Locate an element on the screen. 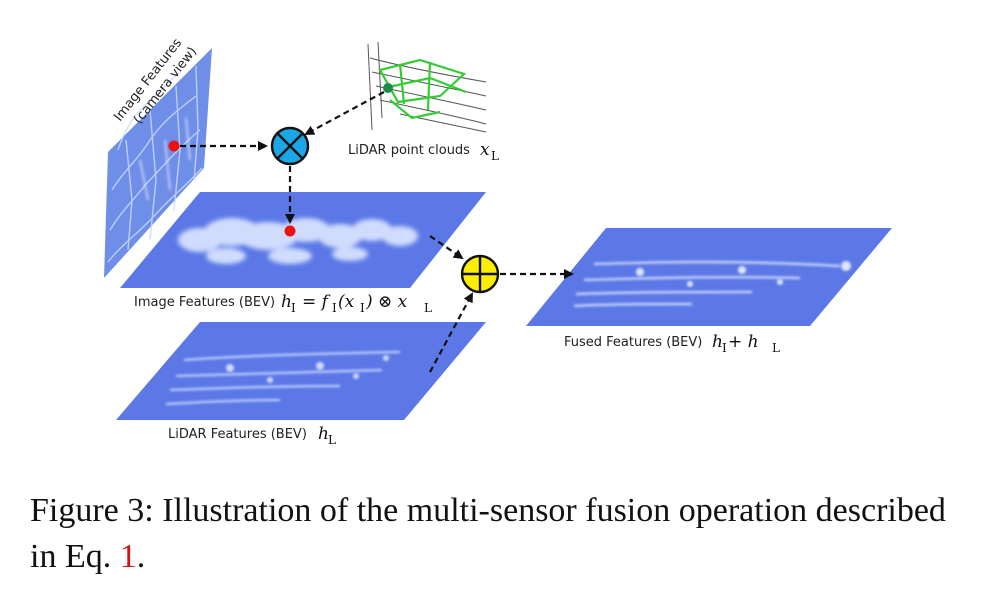  svg-text: Image Features (BEV) is located at coordinates (204, 302).